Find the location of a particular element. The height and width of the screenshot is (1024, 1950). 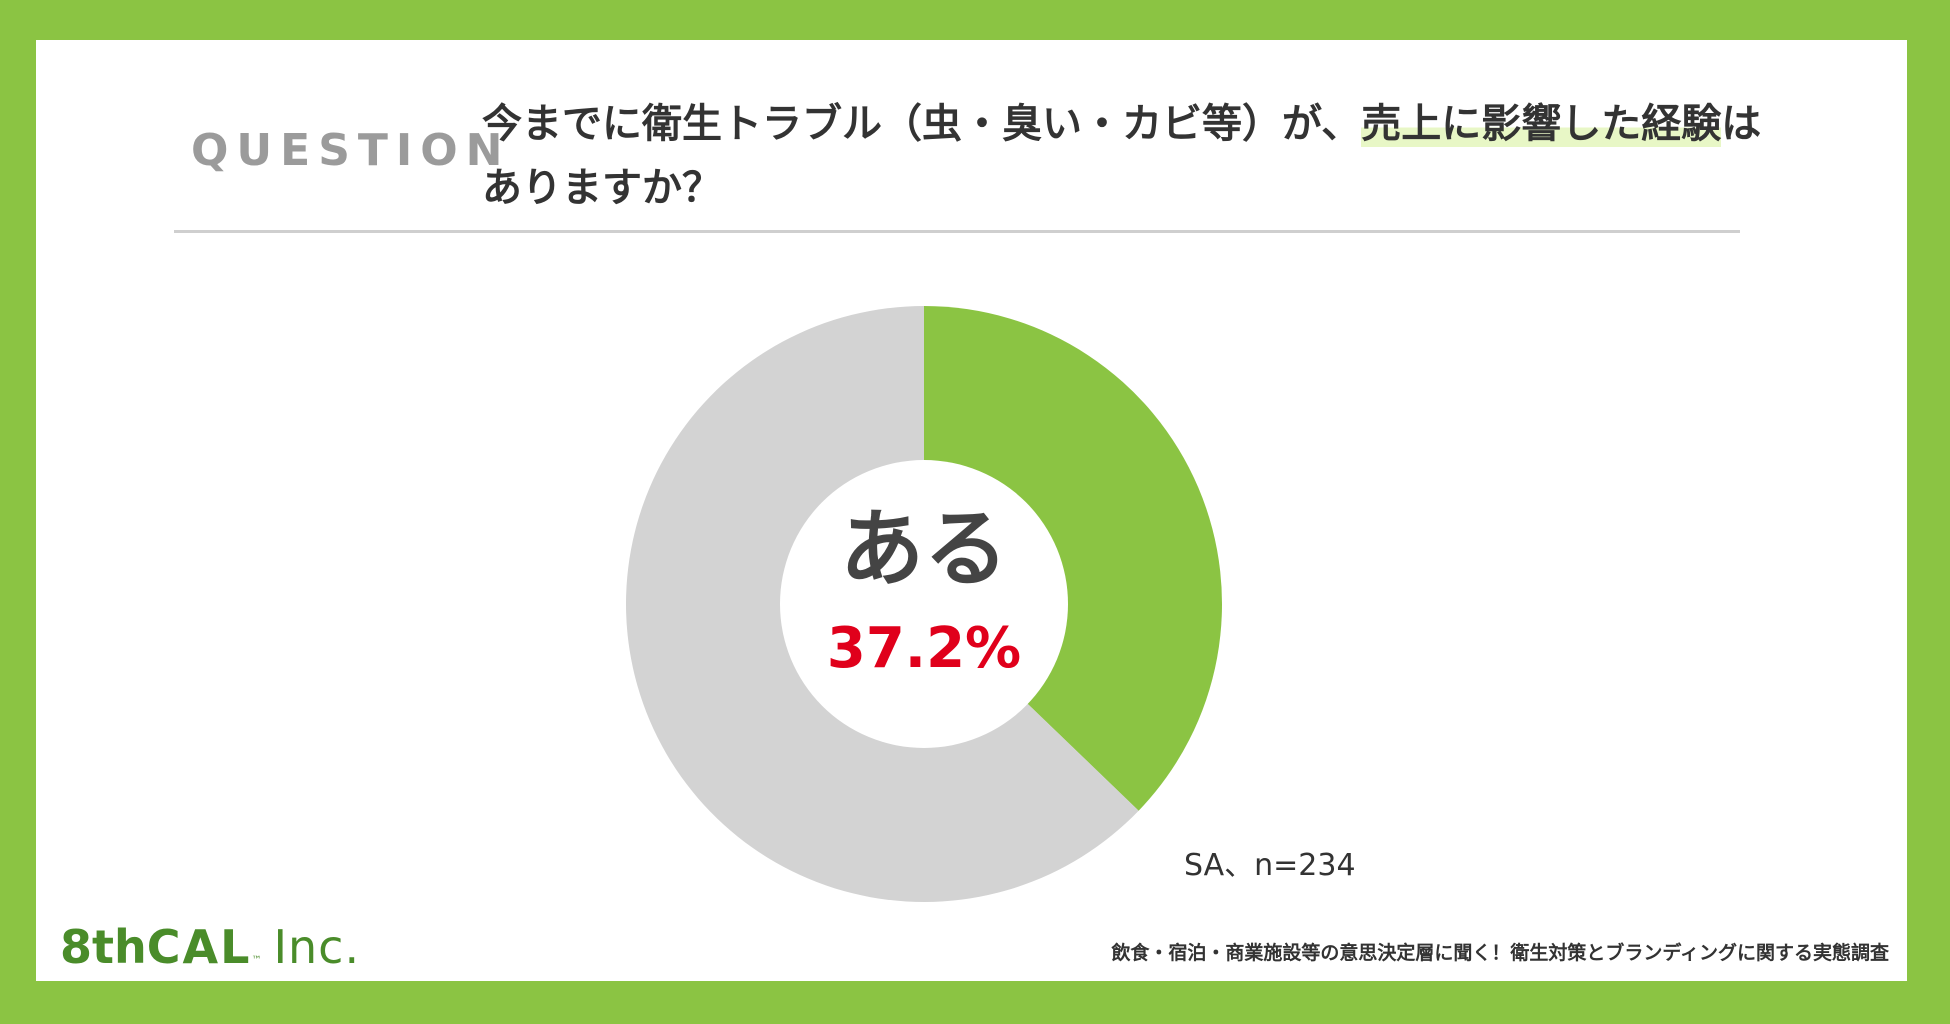

logo-num: 8 is located at coordinates (76, 947).